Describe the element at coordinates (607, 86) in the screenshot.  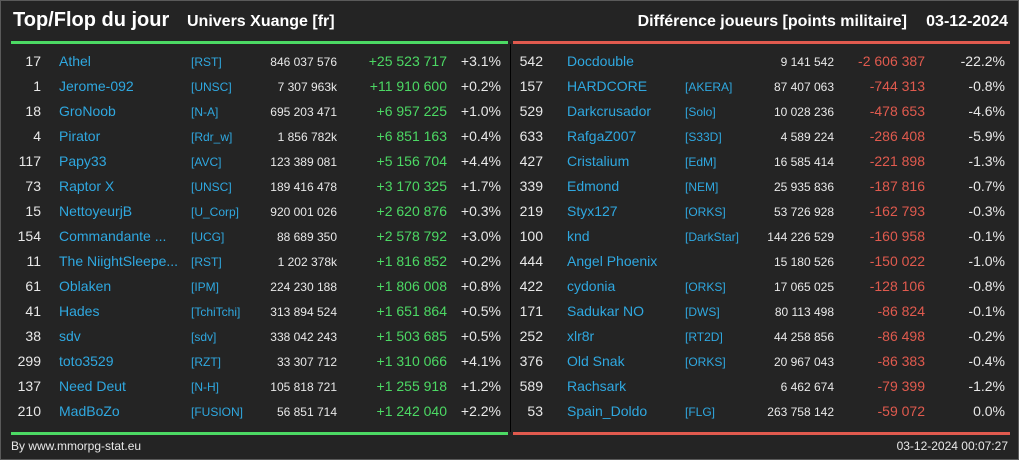
I see `player-name-link: HARDCORE` at that location.